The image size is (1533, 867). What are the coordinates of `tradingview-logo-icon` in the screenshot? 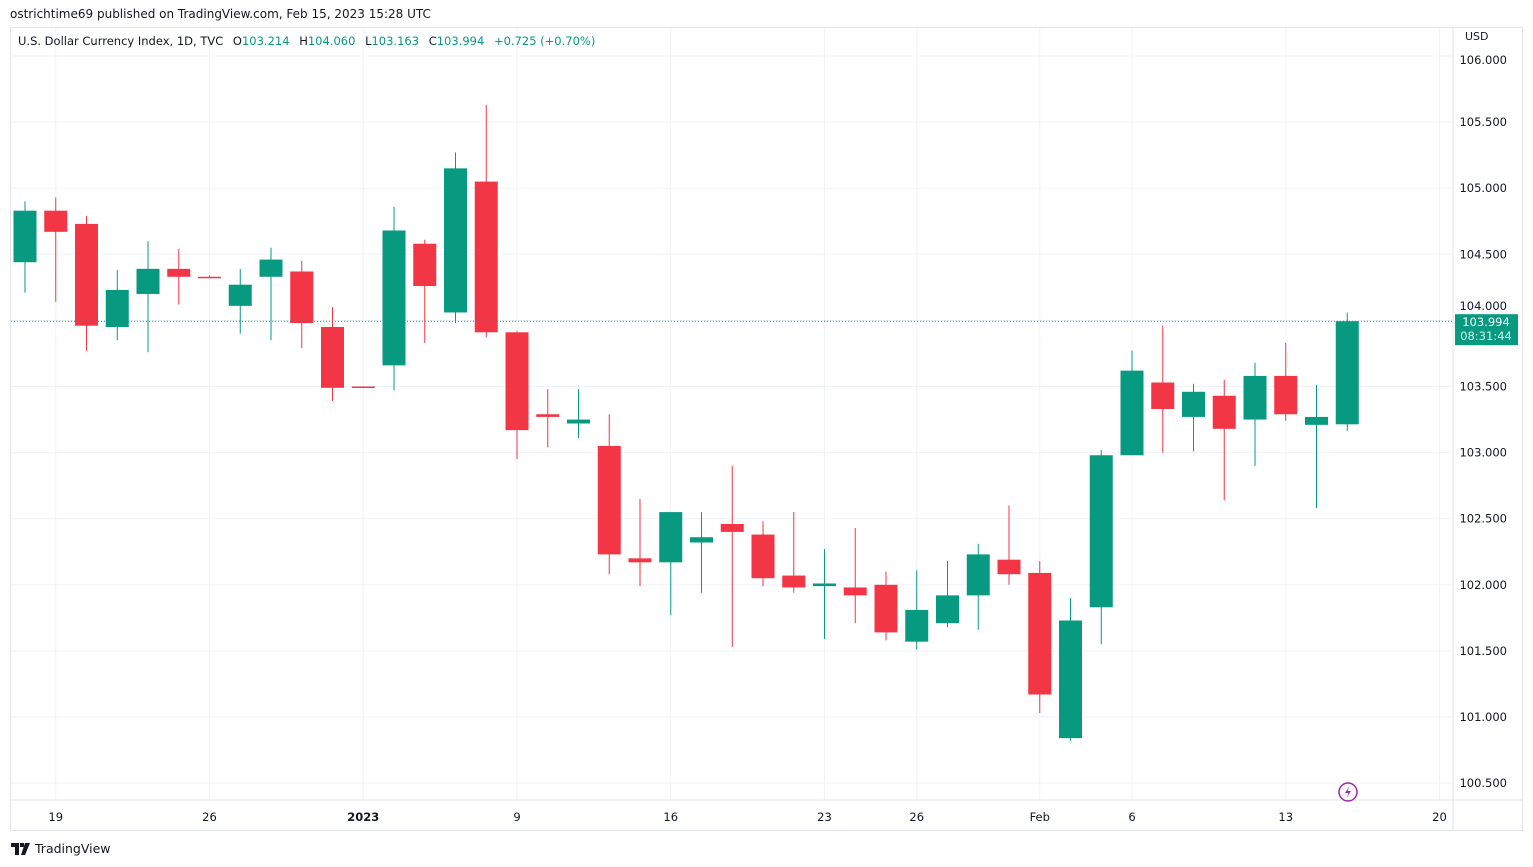 It's located at (20, 848).